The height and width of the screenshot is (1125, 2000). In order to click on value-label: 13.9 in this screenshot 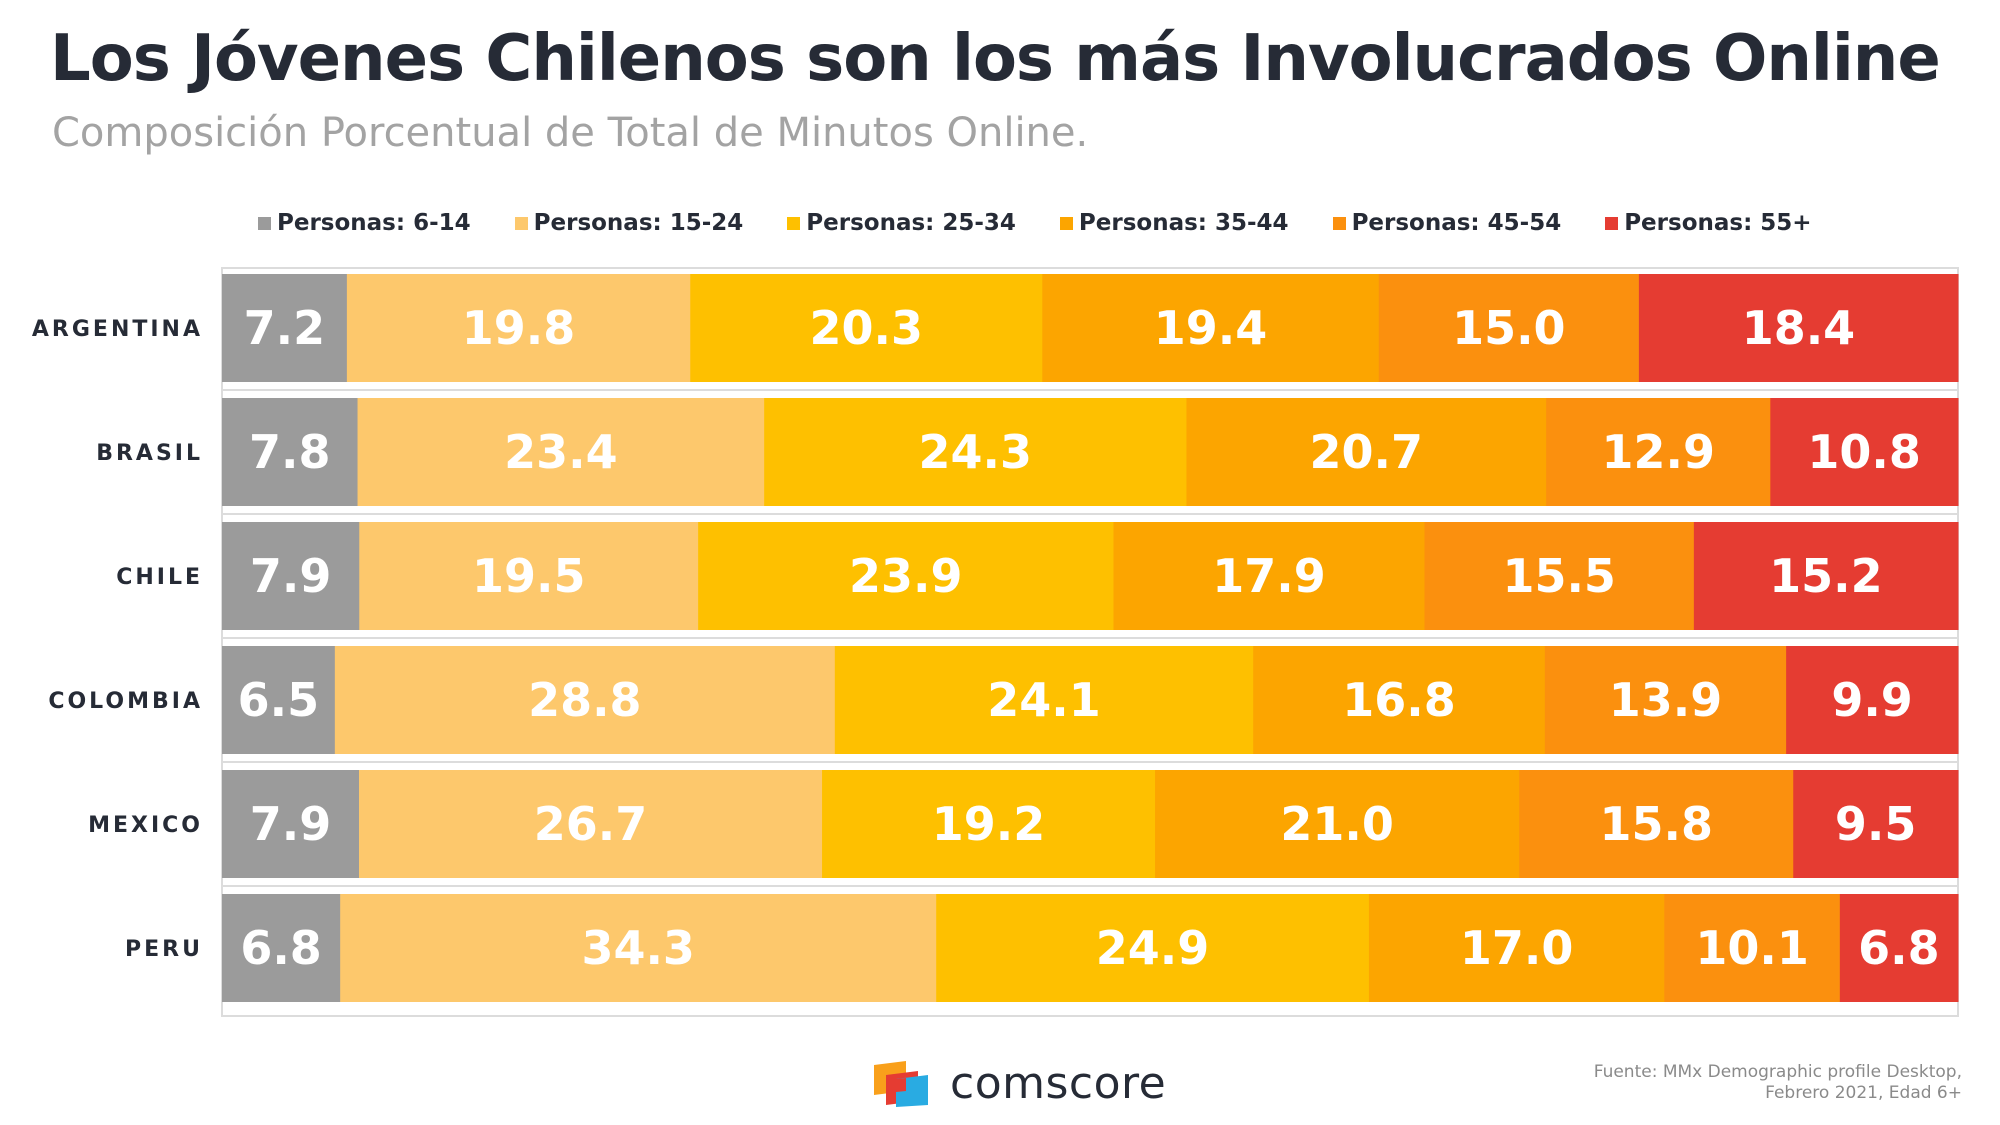, I will do `click(1666, 700)`.